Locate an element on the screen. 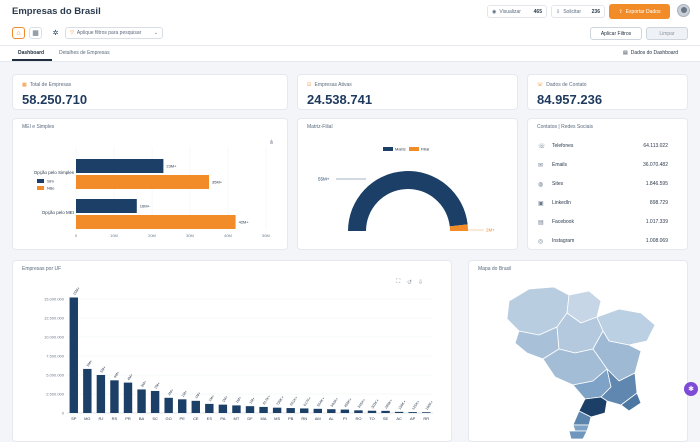 Image resolution: width=700 pixels, height=442 pixels. bar-df is located at coordinates (250, 409).